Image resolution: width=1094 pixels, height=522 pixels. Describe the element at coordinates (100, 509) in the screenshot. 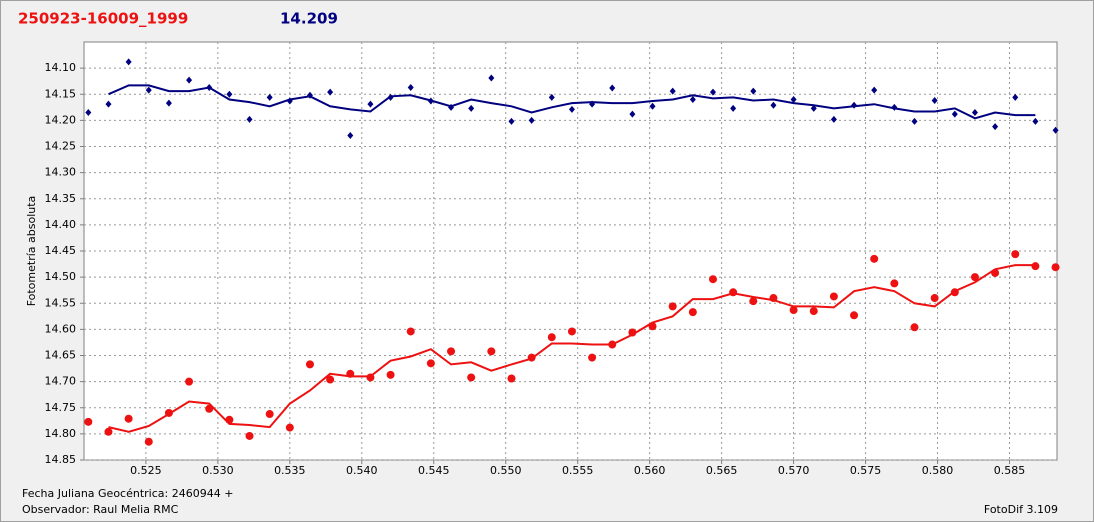

I see `observer: Observador: Raul Melia RMC` at that location.